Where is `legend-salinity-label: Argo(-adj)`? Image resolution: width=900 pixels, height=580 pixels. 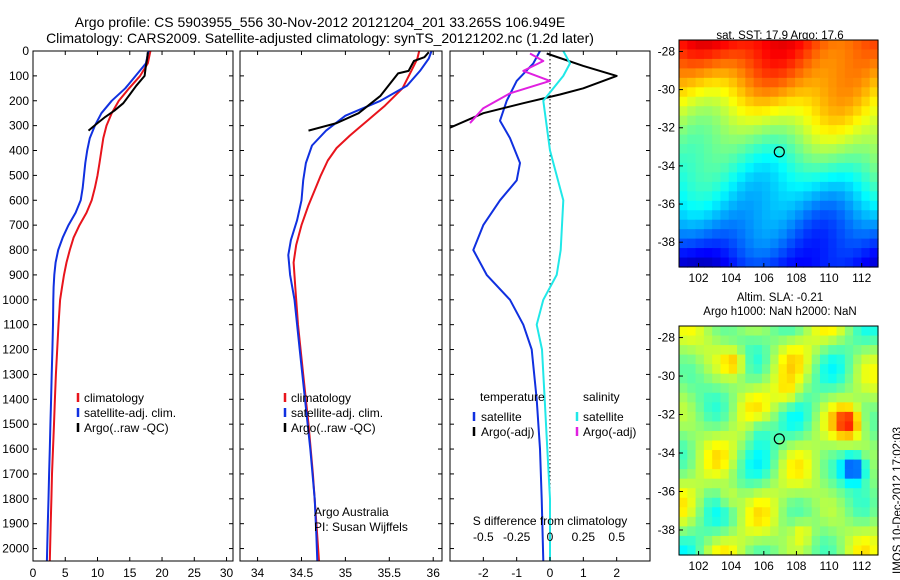
legend-salinity-label: Argo(-adj) is located at coordinates (609, 432).